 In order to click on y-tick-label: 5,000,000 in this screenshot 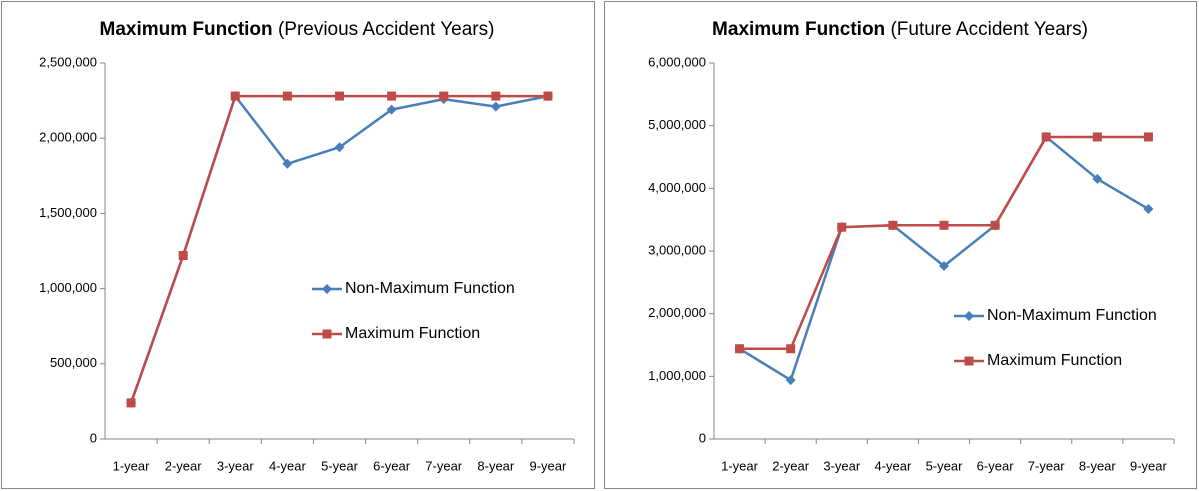, I will do `click(677, 124)`.